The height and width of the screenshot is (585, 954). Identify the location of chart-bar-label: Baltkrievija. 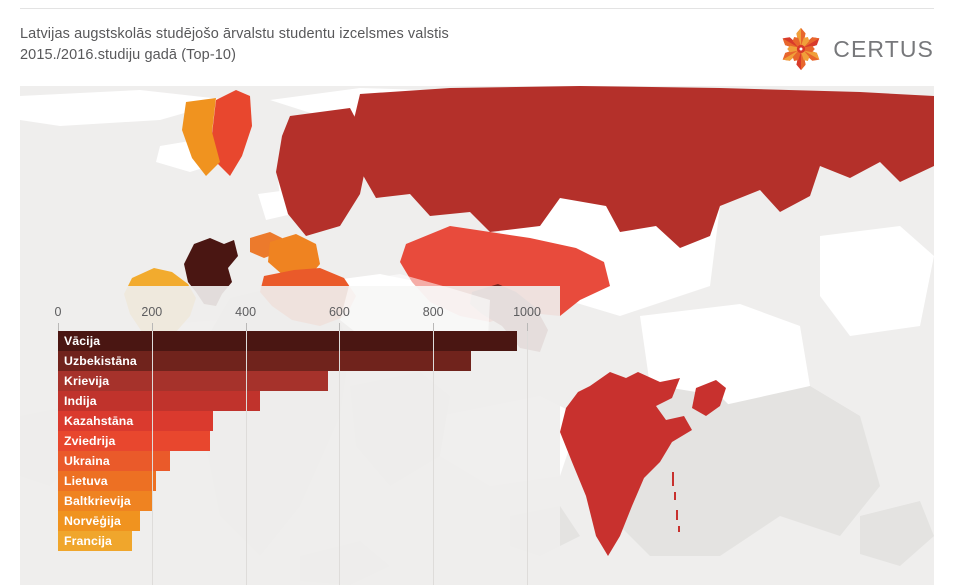
(97, 501).